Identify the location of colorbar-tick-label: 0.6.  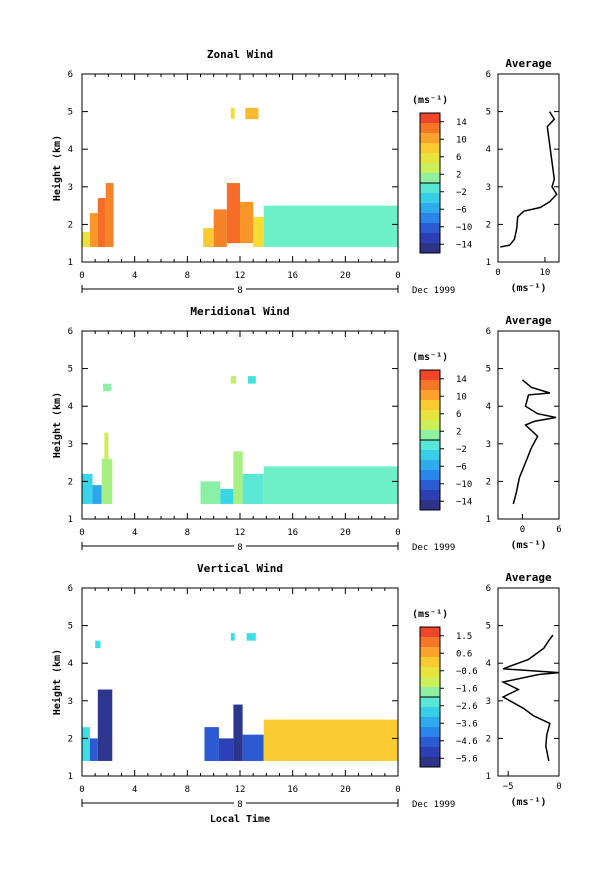
(464, 654).